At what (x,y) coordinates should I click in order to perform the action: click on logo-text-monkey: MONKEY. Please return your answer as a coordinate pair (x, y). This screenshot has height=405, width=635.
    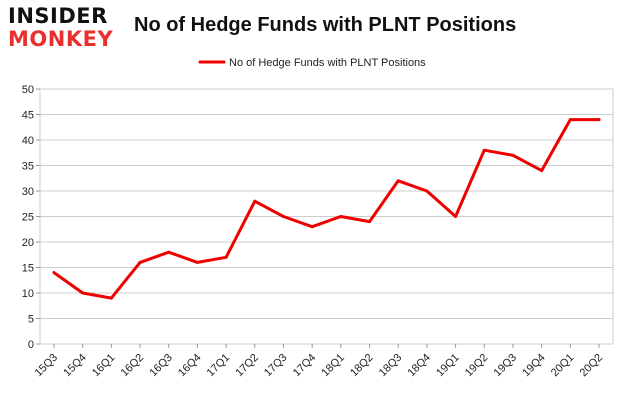
    Looking at the image, I should click on (61, 39).